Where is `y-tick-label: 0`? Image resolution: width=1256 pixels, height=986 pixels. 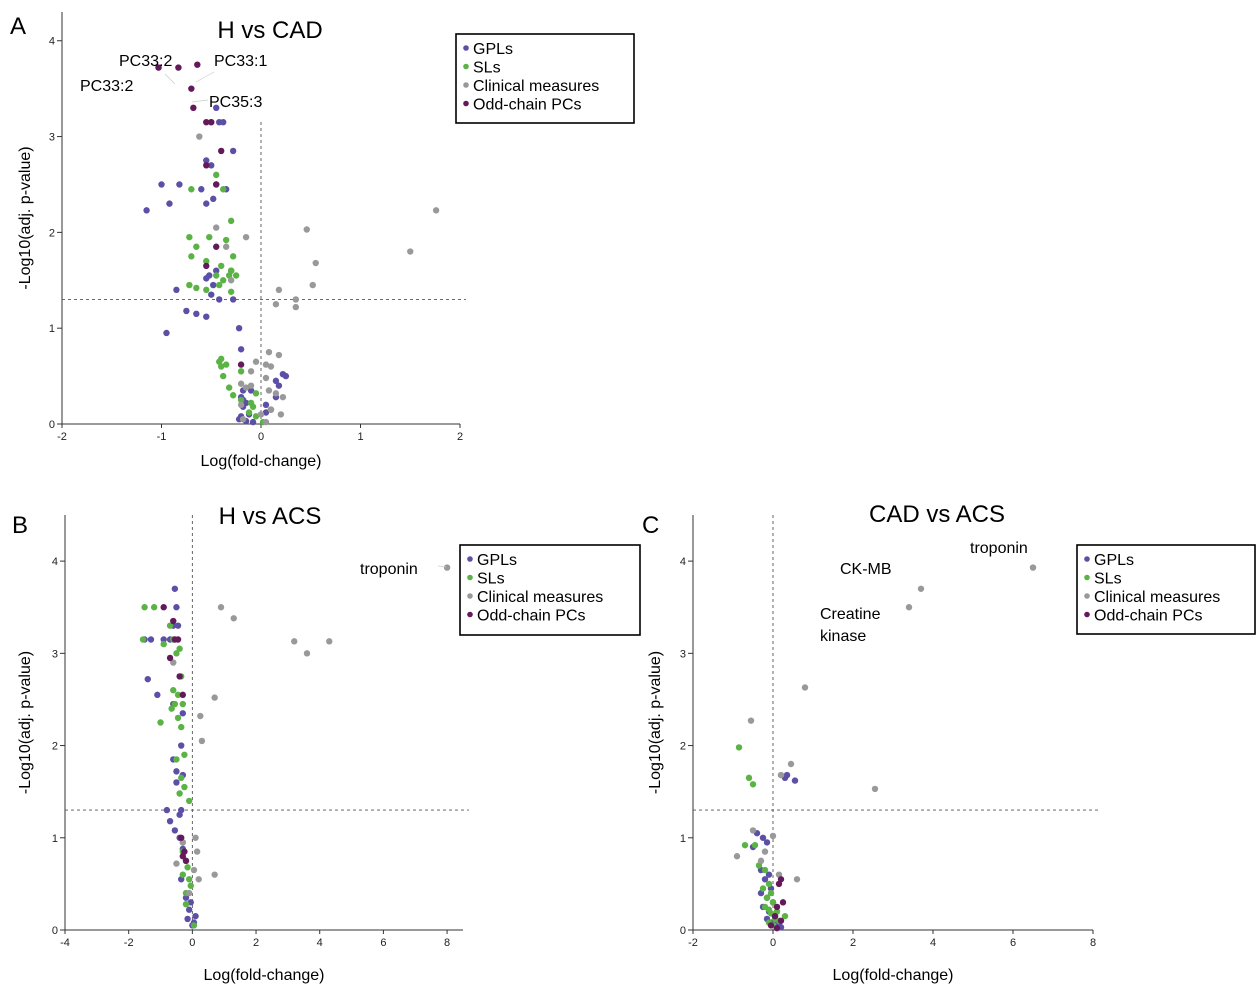
y-tick-label: 0 is located at coordinates (683, 931).